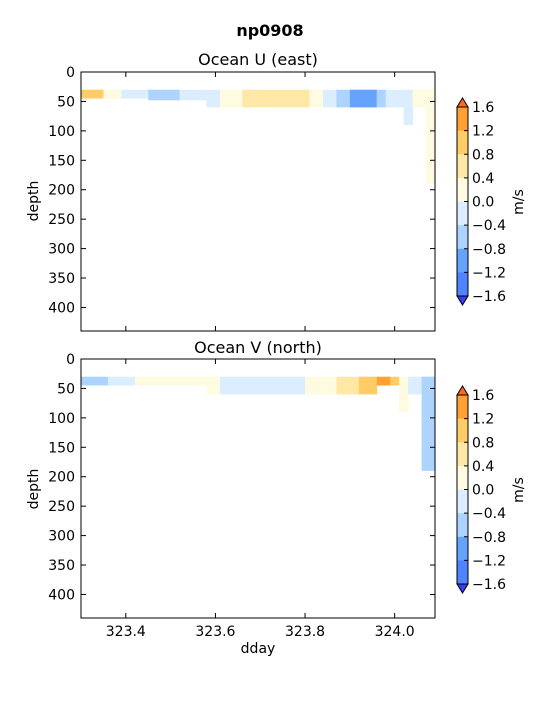  Describe the element at coordinates (305, 632) in the screenshot. I see `x-tick-label: 323.8` at that location.